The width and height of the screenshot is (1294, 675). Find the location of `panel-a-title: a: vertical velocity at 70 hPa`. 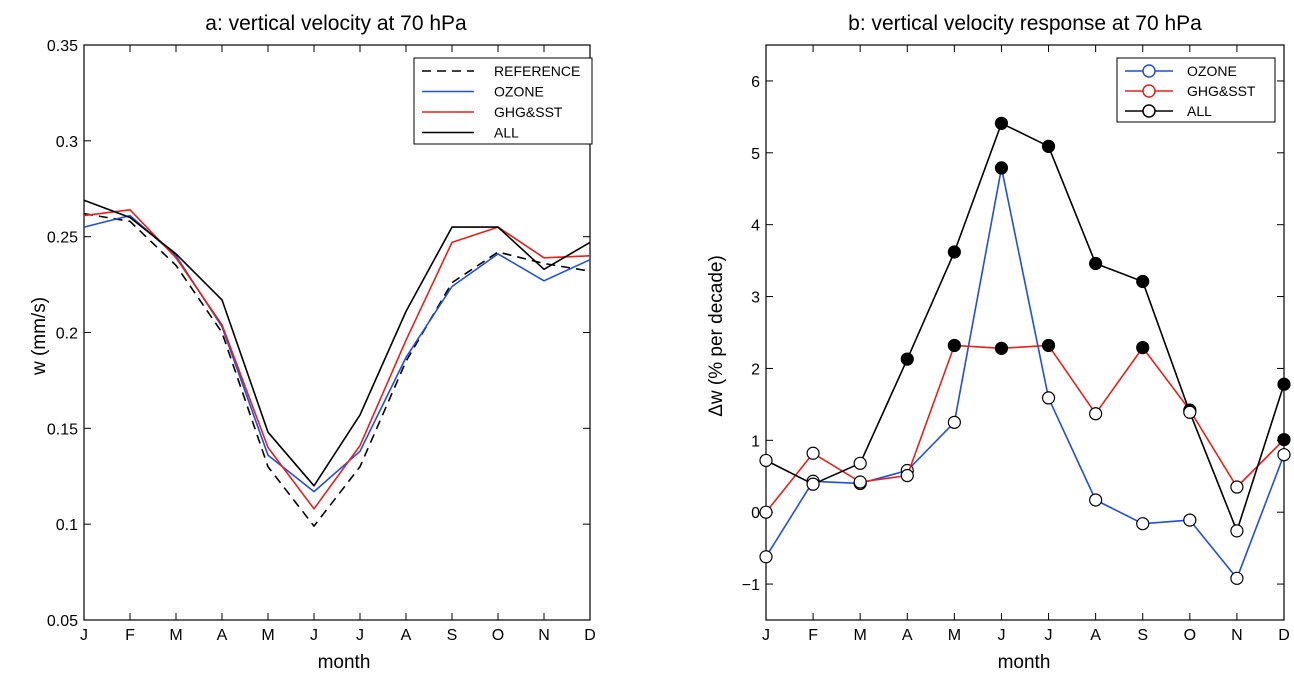

panel-a-title: a: vertical velocity at 70 hPa is located at coordinates (336, 23).